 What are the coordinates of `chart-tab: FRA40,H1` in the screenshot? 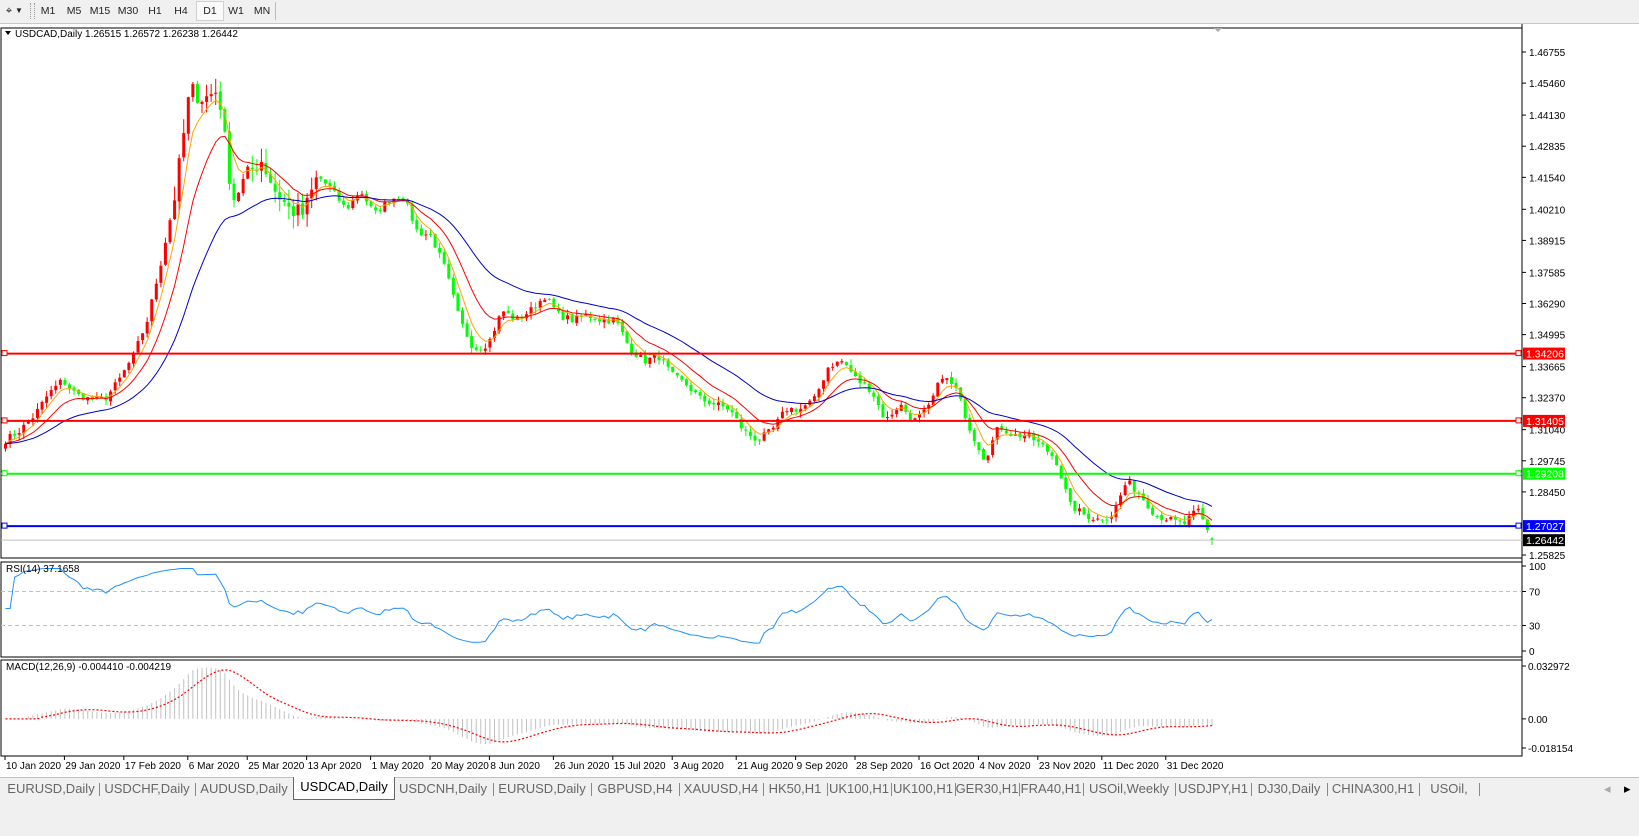 It's located at (1051, 788).